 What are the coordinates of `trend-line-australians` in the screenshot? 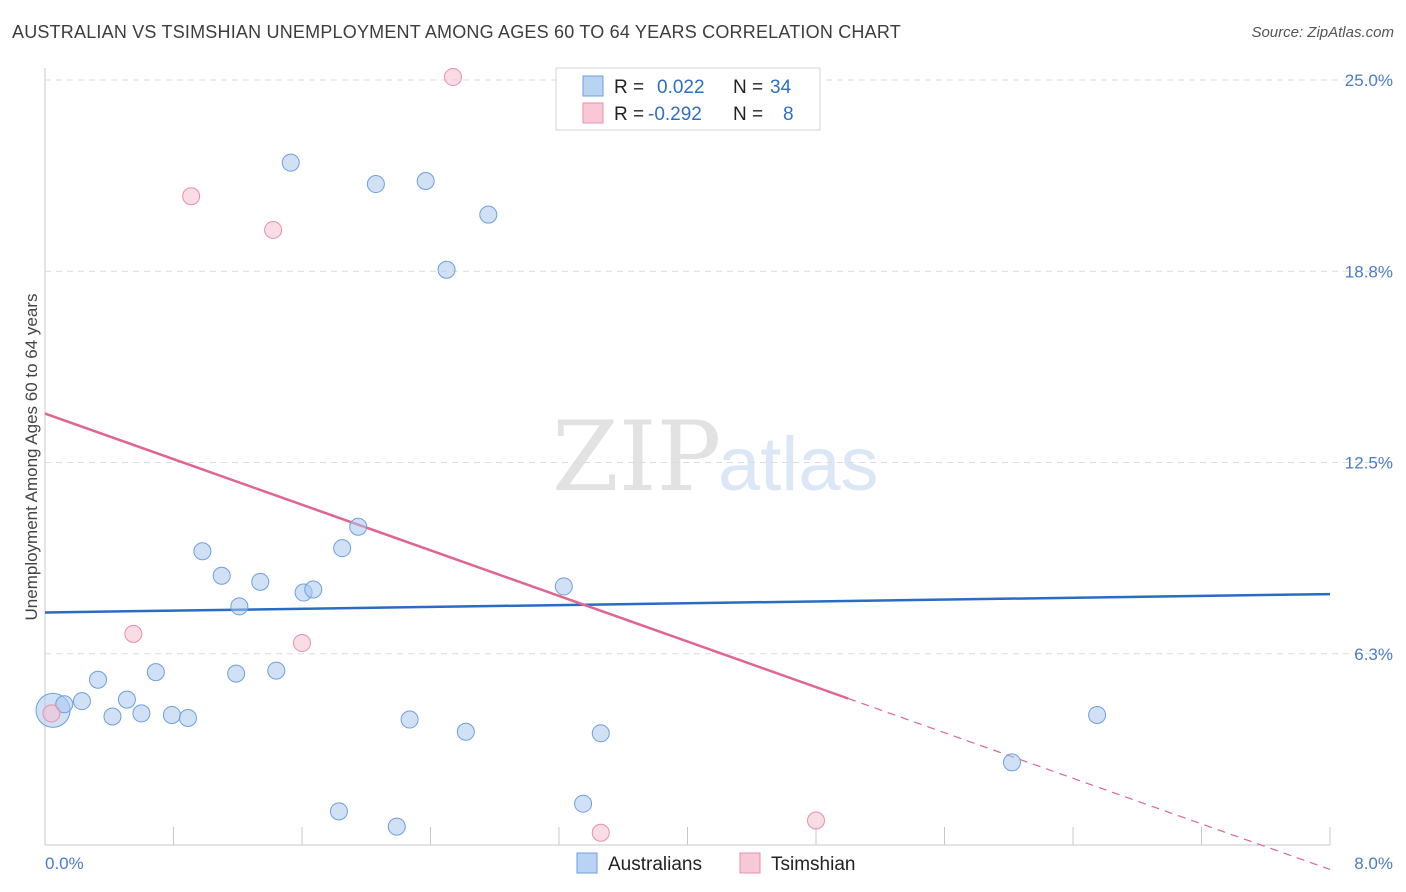 It's located at (687, 603).